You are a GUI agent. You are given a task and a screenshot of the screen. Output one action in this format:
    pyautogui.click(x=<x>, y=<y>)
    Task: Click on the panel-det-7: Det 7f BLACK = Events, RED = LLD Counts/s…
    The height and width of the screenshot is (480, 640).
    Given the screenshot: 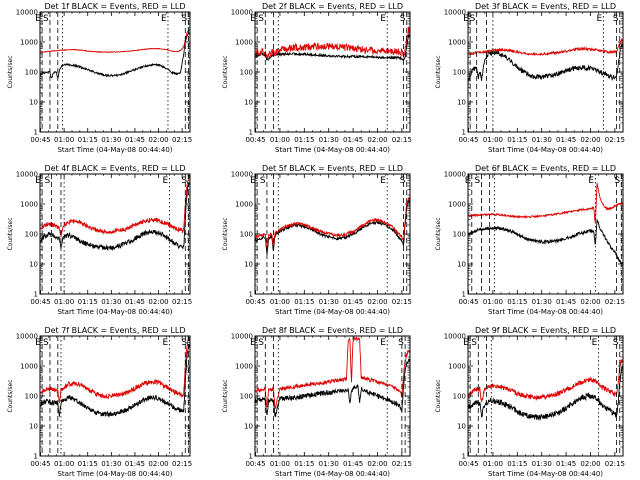 What is the action you would take?
    pyautogui.click(x=99, y=402)
    